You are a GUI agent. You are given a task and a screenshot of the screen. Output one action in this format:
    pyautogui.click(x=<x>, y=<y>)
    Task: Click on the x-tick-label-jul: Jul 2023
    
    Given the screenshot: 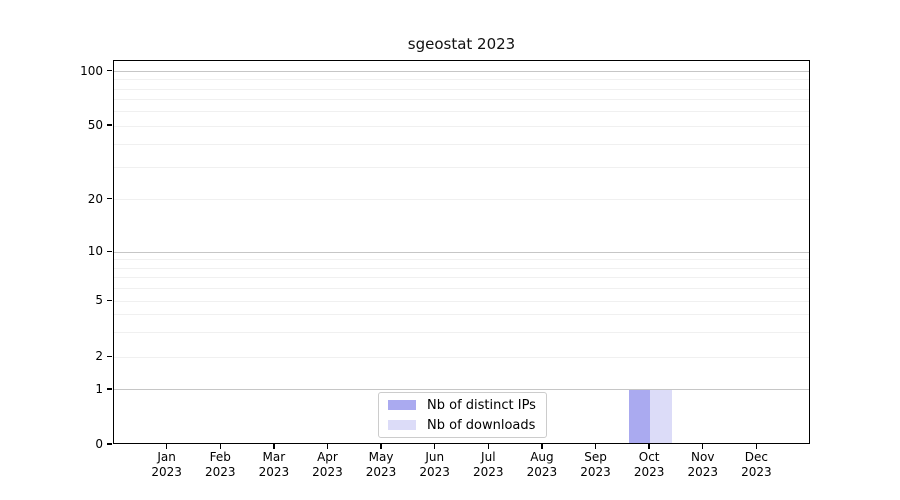 What is the action you would take?
    pyautogui.click(x=488, y=464)
    